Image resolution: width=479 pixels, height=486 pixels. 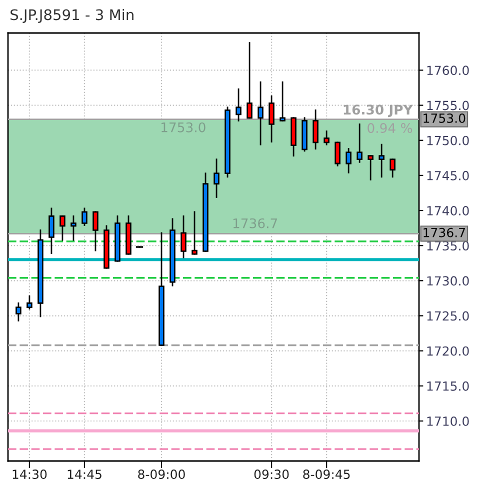 I want to click on chart-title: S.JP.J8591 - 3 Min, so click(x=72, y=15).